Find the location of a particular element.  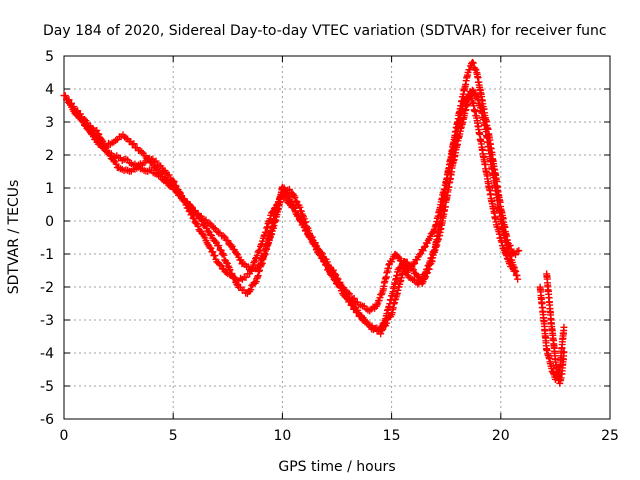

x-tick-label: 0 is located at coordinates (64, 436).